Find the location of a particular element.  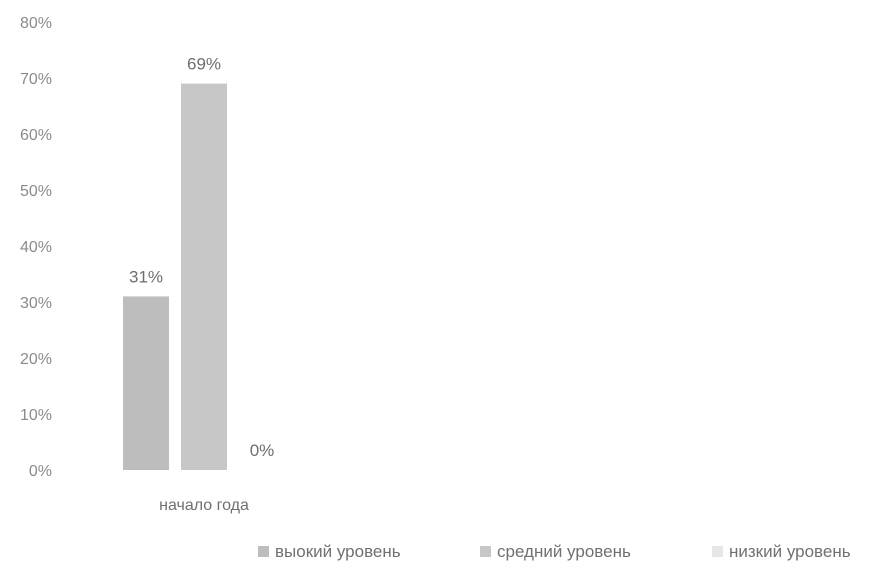

legend-label-1: выокий уровень is located at coordinates (338, 551).